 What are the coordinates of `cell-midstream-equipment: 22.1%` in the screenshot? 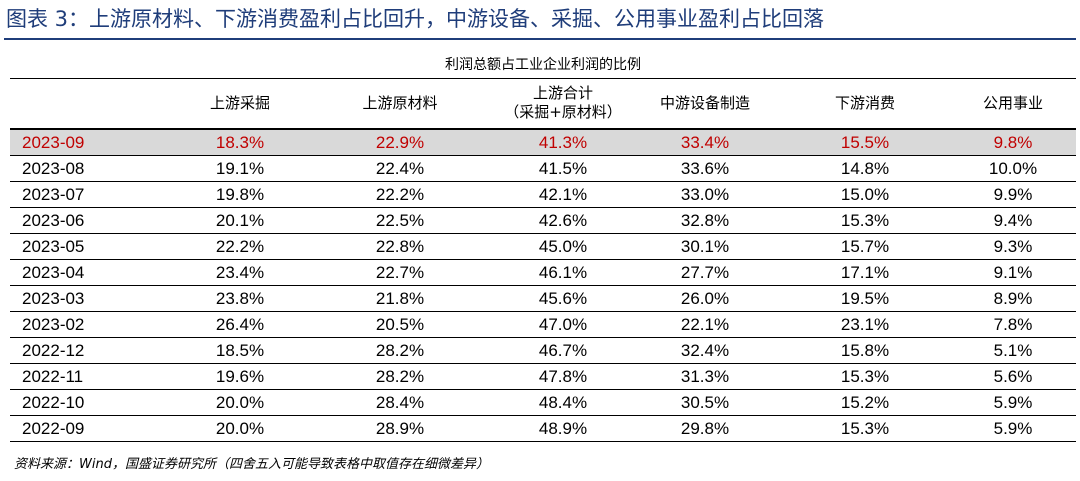 It's located at (705, 324).